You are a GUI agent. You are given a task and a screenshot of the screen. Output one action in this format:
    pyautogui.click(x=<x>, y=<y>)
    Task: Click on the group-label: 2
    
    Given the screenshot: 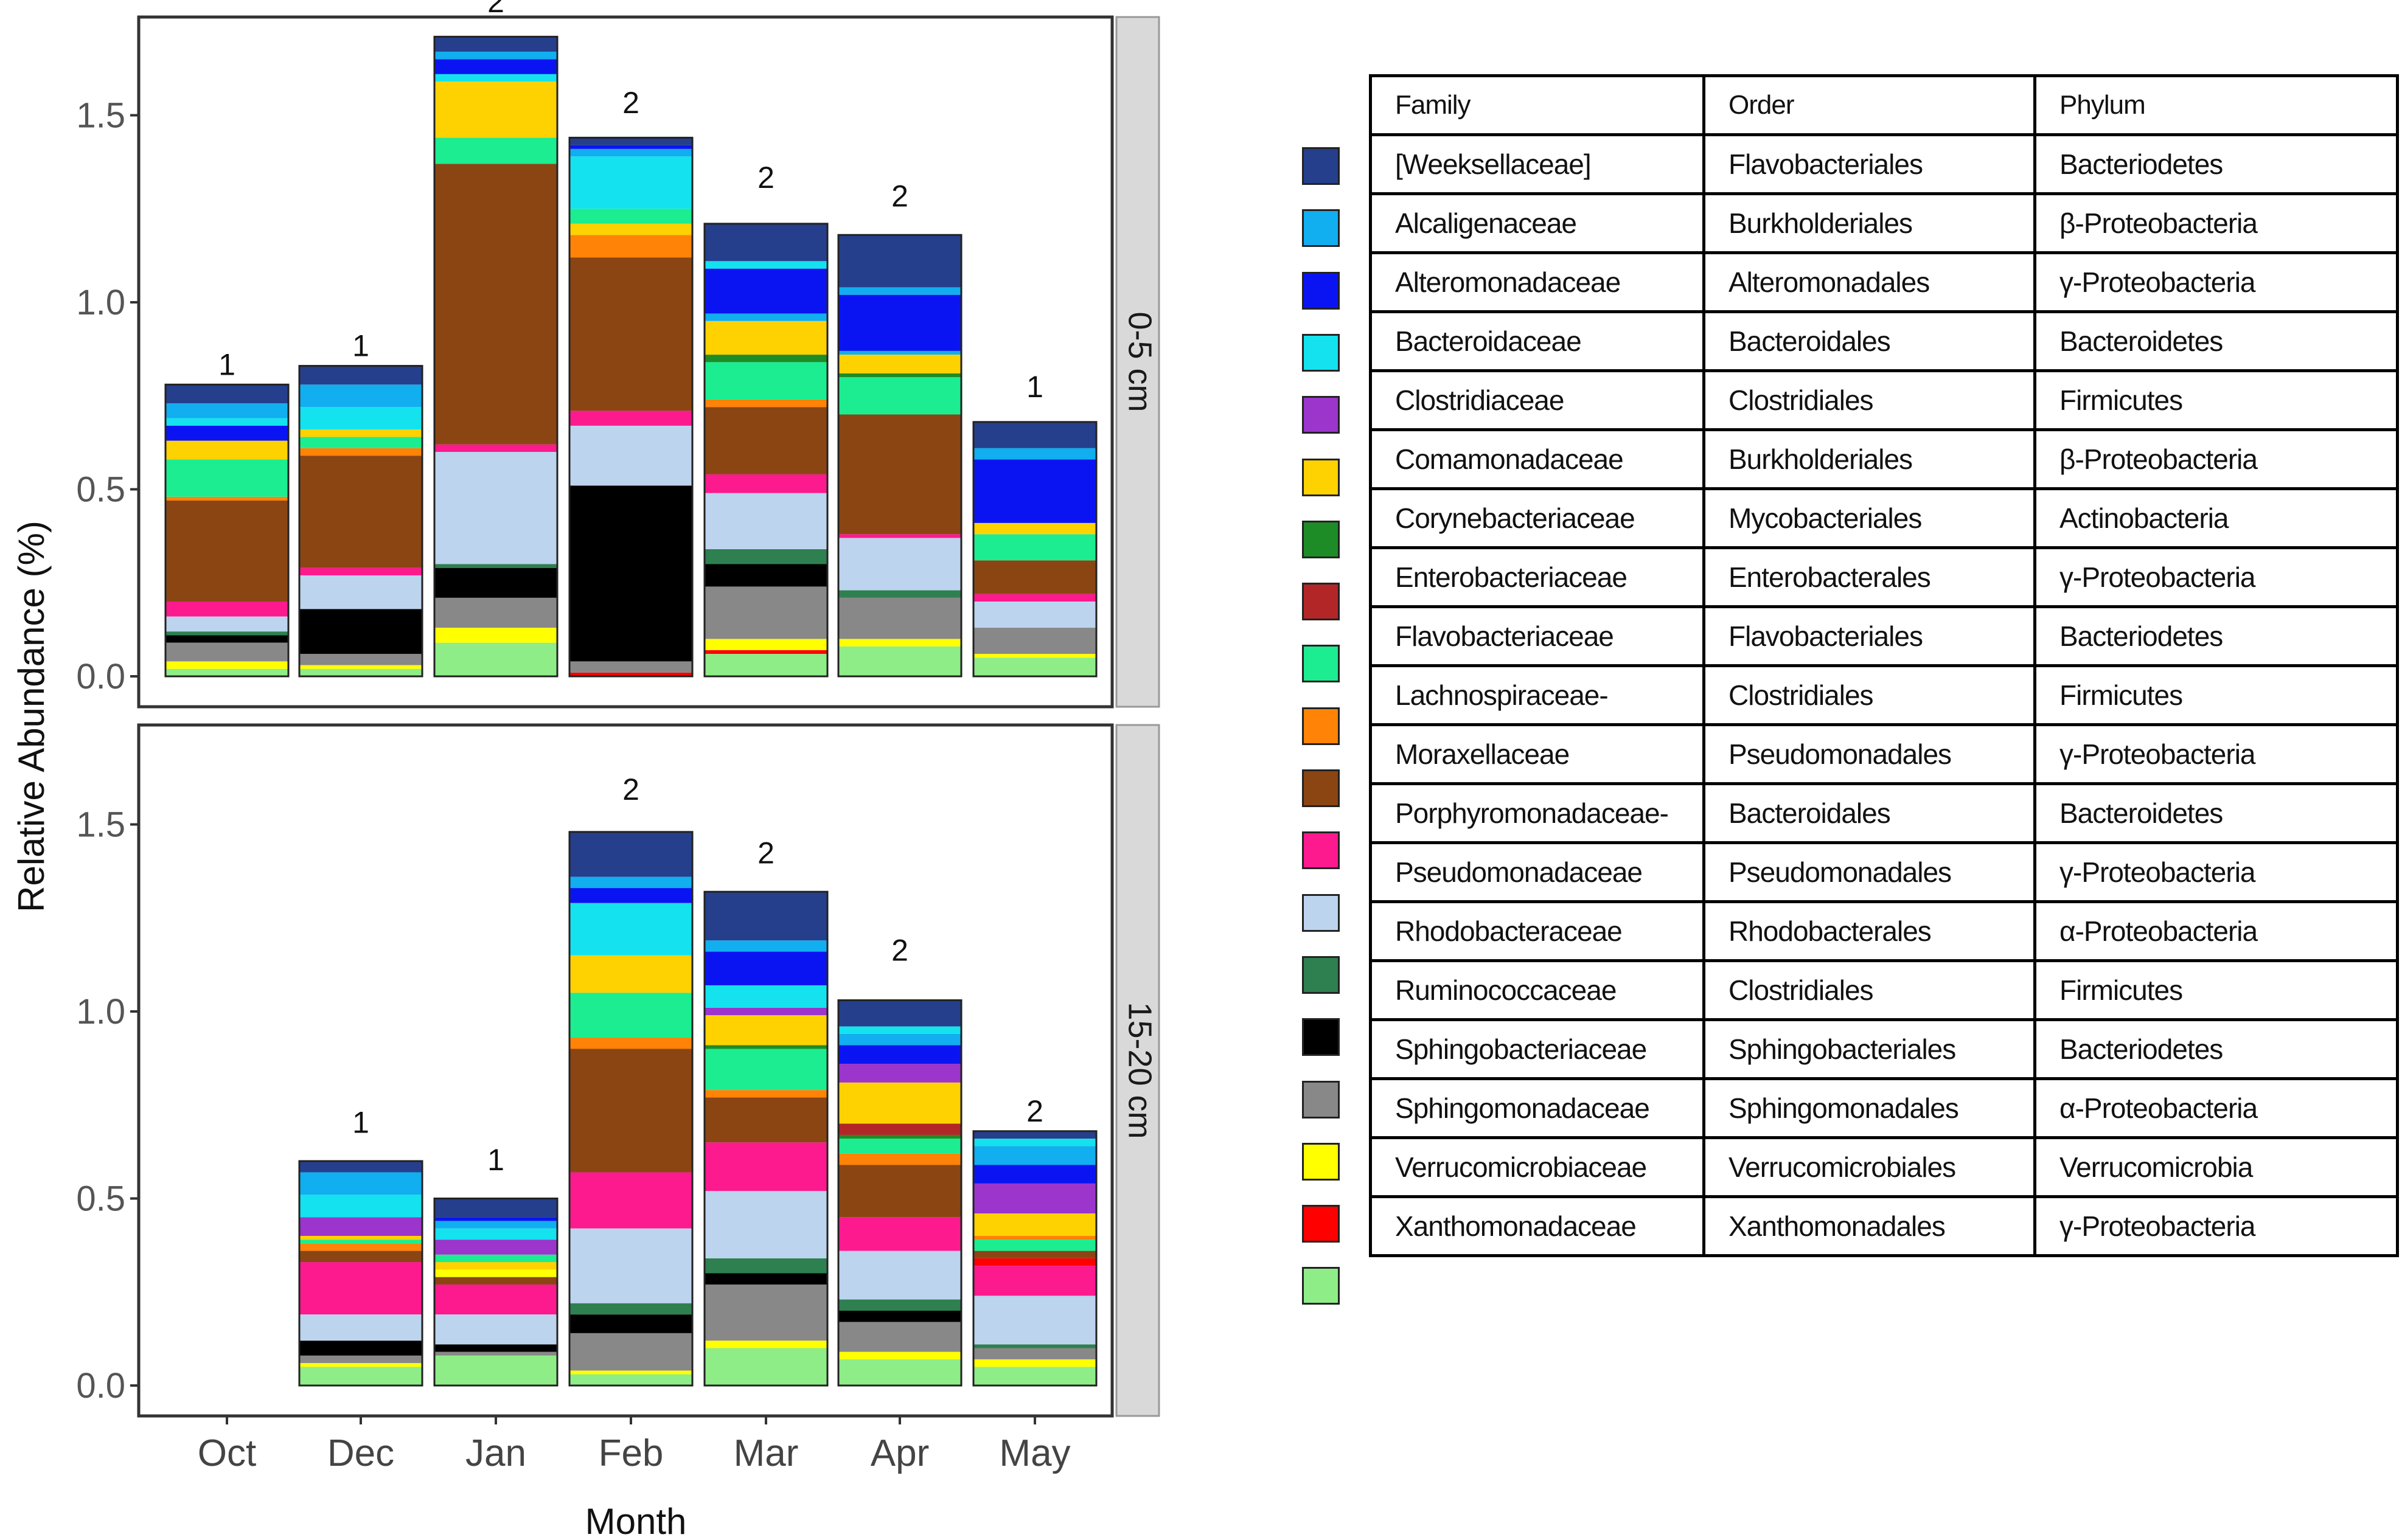 What is the action you would take?
    pyautogui.click(x=495, y=9)
    